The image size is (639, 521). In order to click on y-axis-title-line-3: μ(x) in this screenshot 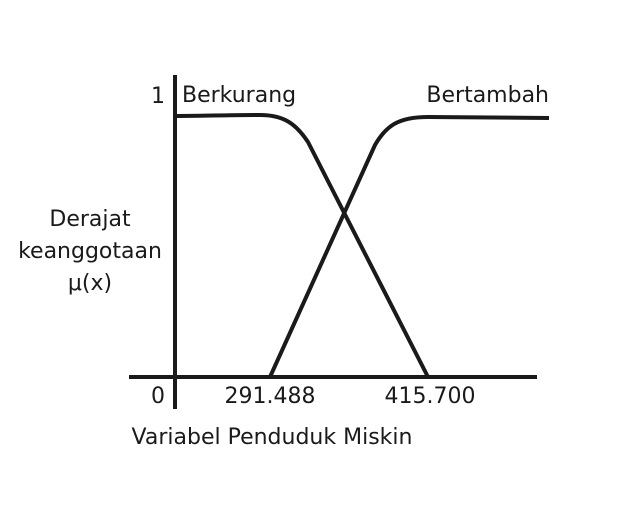, I will do `click(90, 283)`.